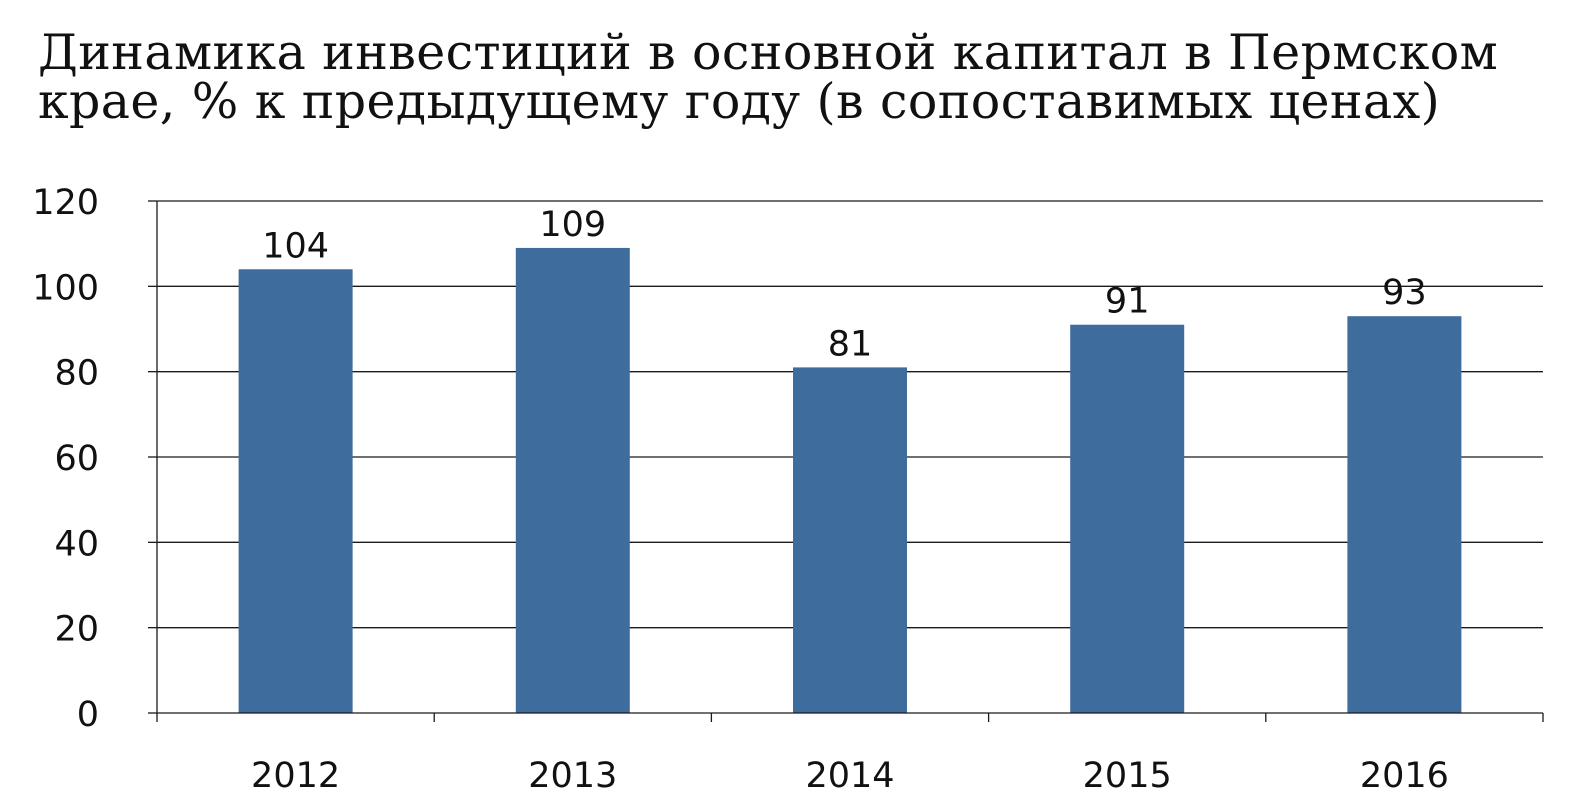 This screenshot has width=1576, height=807. What do you see at coordinates (88, 715) in the screenshot?
I see `y-tick-label: 0` at bounding box center [88, 715].